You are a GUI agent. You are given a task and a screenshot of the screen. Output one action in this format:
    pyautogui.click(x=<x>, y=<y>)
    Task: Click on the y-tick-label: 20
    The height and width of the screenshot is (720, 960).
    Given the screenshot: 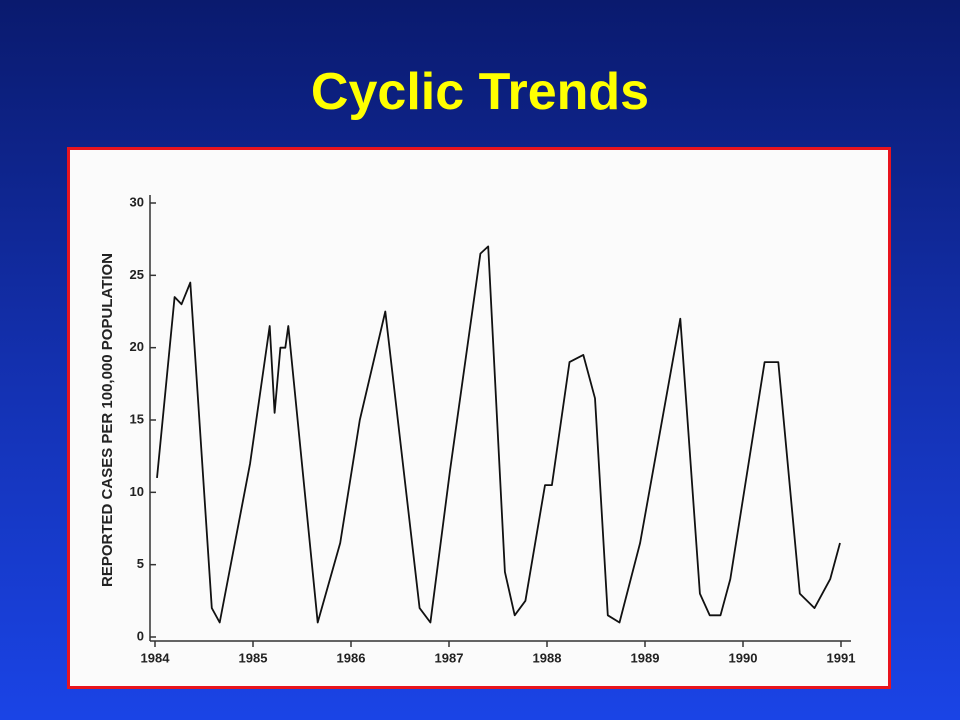 What is the action you would take?
    pyautogui.click(x=137, y=346)
    